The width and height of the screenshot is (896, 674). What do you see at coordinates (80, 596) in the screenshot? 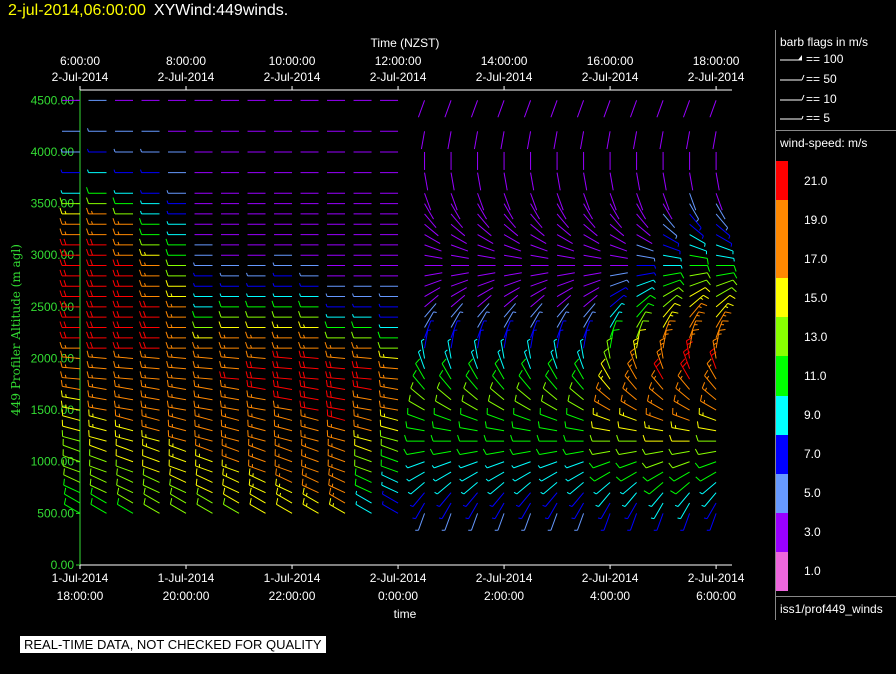
I see `x-tick-label: 18:00:00` at bounding box center [80, 596].